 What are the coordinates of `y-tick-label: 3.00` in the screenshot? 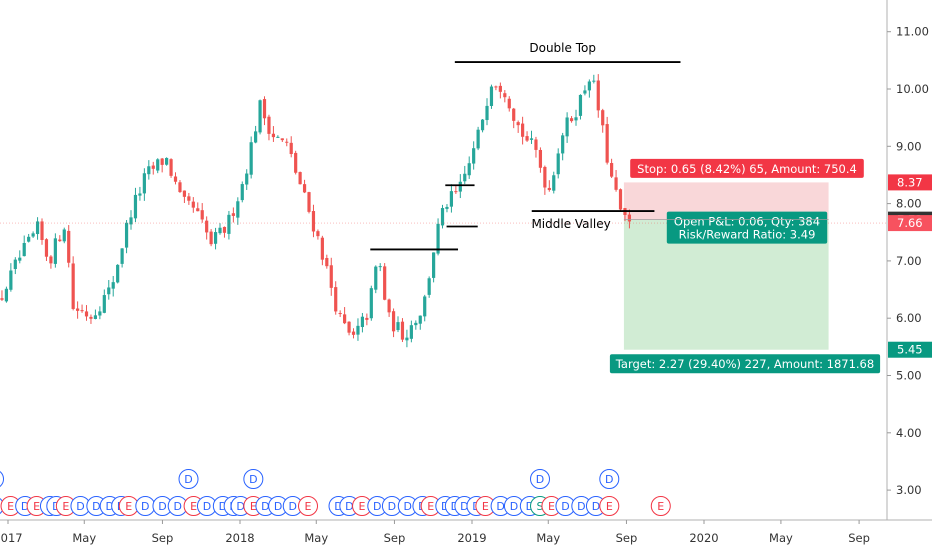 It's located at (909, 490).